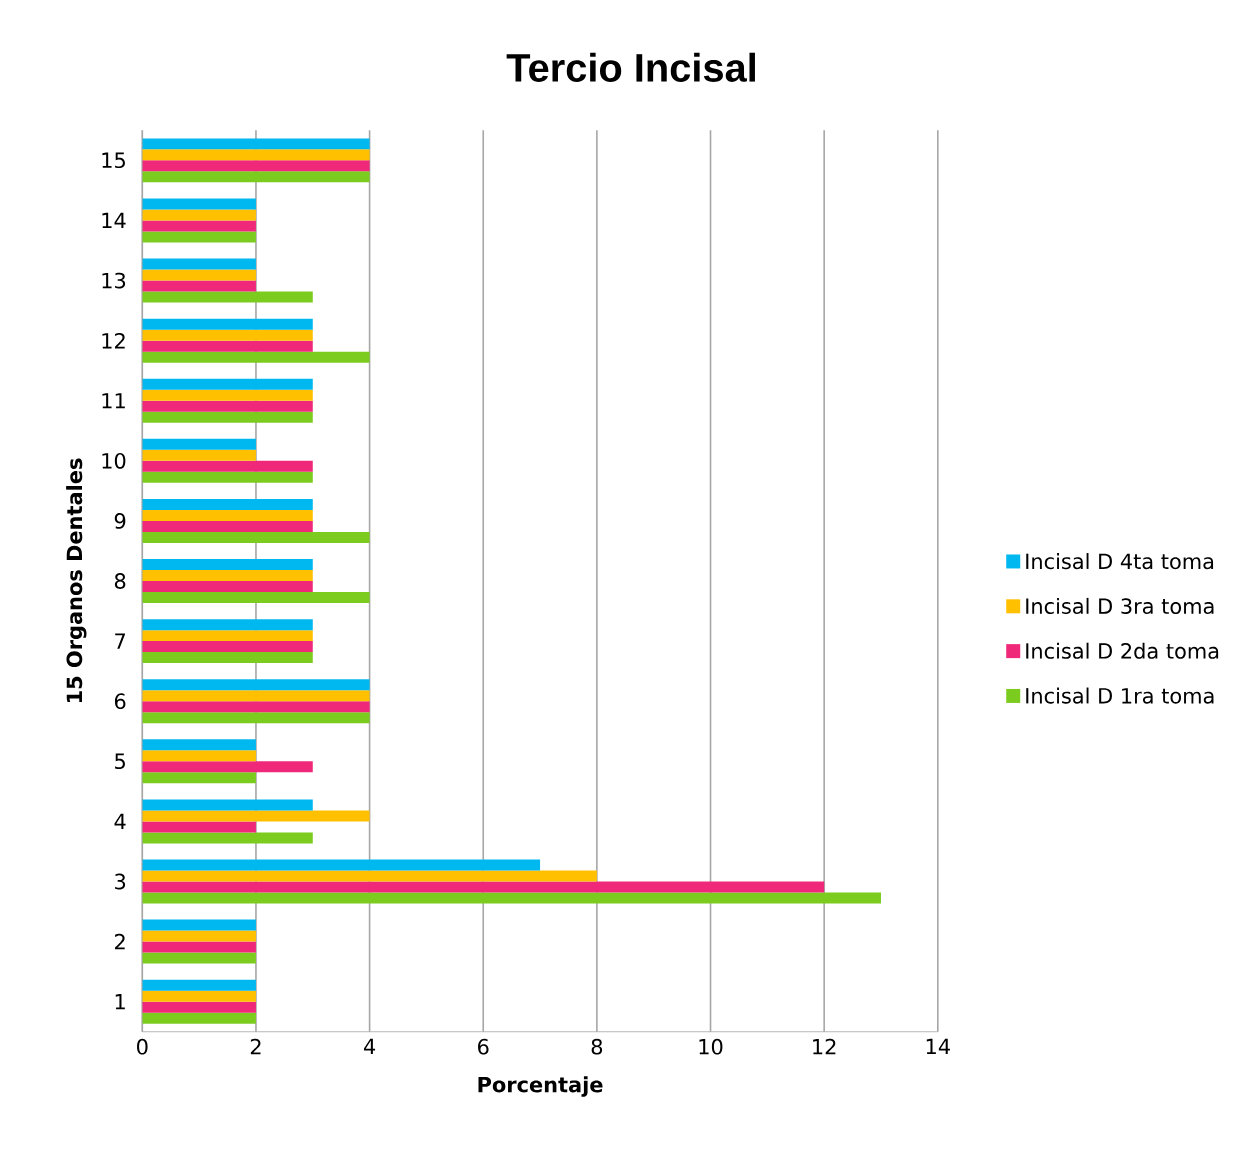 This screenshot has width=1246, height=1157. What do you see at coordinates (142, 1046) in the screenshot?
I see `x-tick-label: 0` at bounding box center [142, 1046].